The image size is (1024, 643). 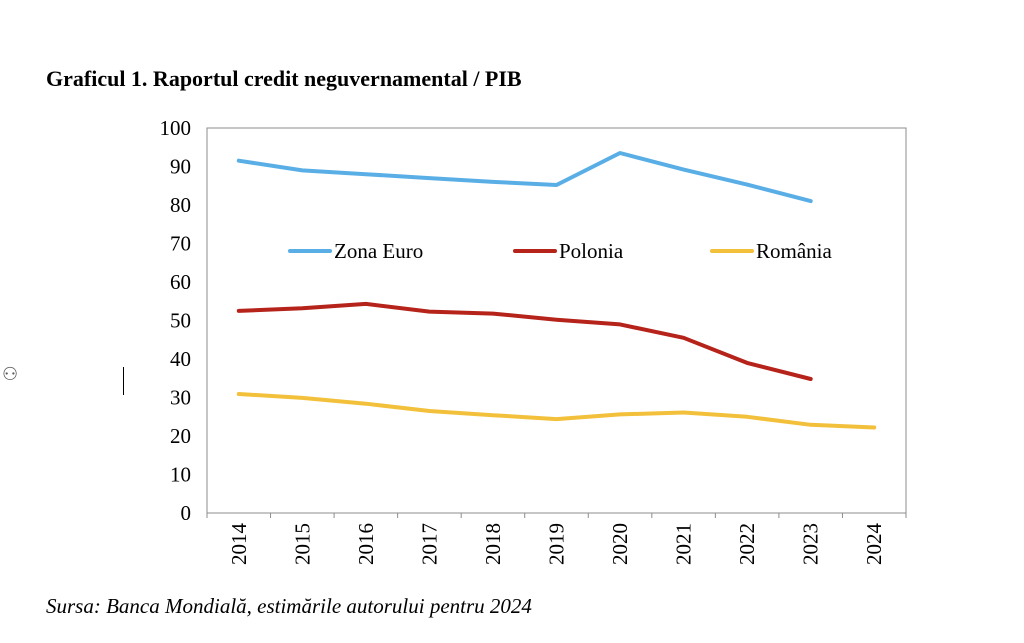 What do you see at coordinates (176, 128) in the screenshot?
I see `y-tick-label: 100` at bounding box center [176, 128].